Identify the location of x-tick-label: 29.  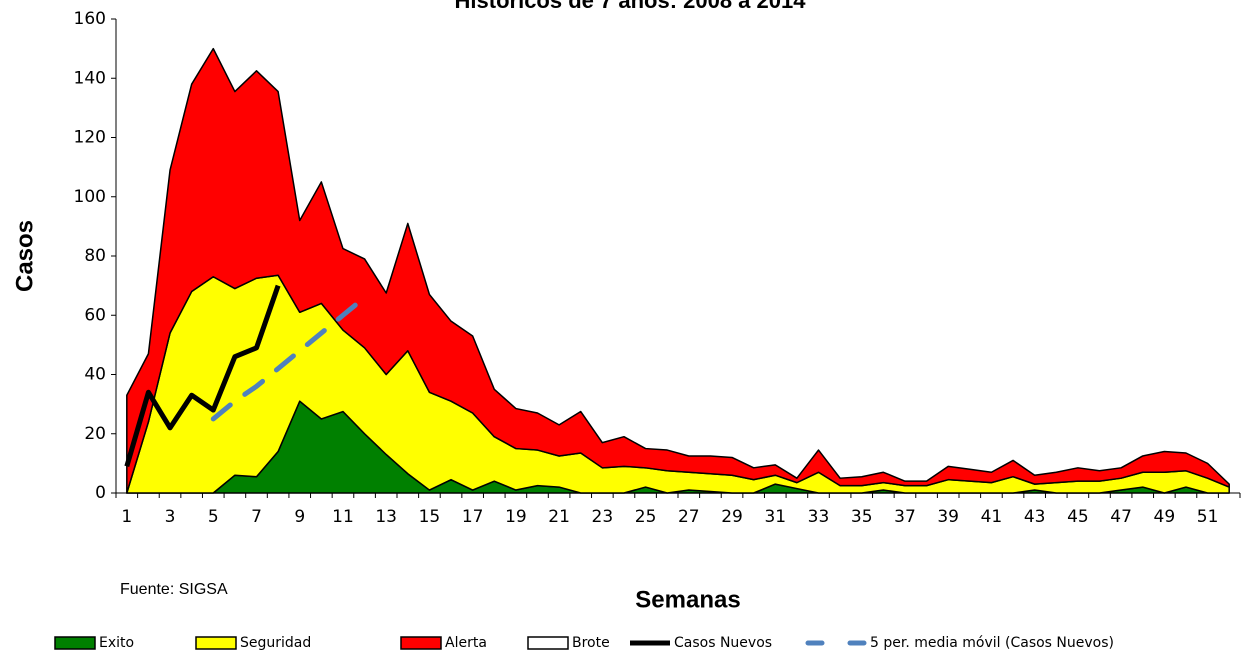
(732, 517).